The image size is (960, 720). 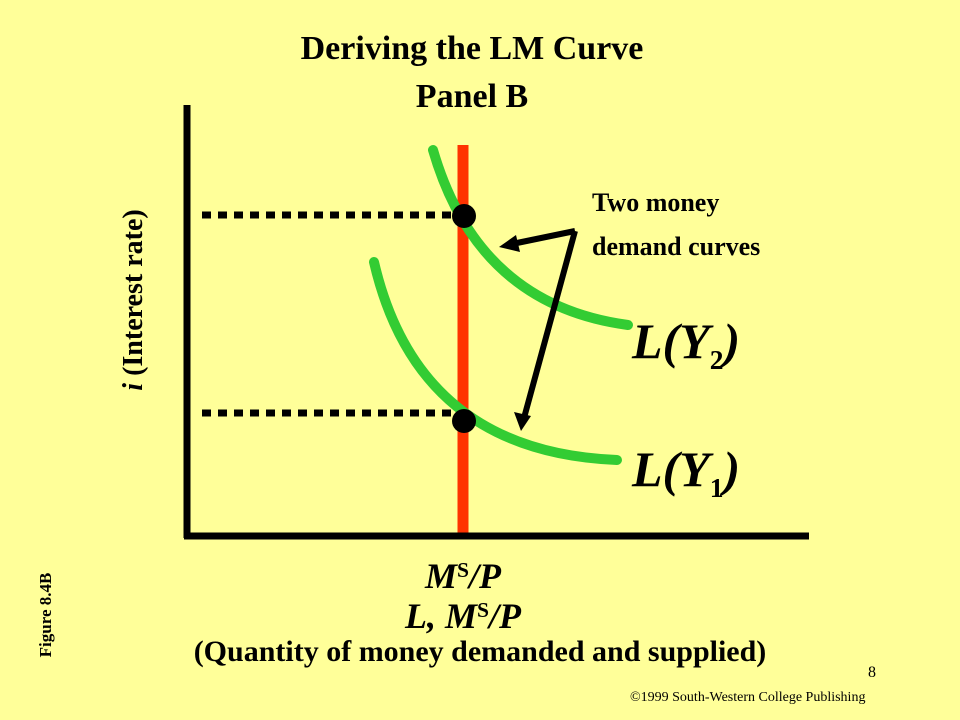 I want to click on copyright-notice: ©1999 South-Western College Publishing, so click(x=748, y=697).